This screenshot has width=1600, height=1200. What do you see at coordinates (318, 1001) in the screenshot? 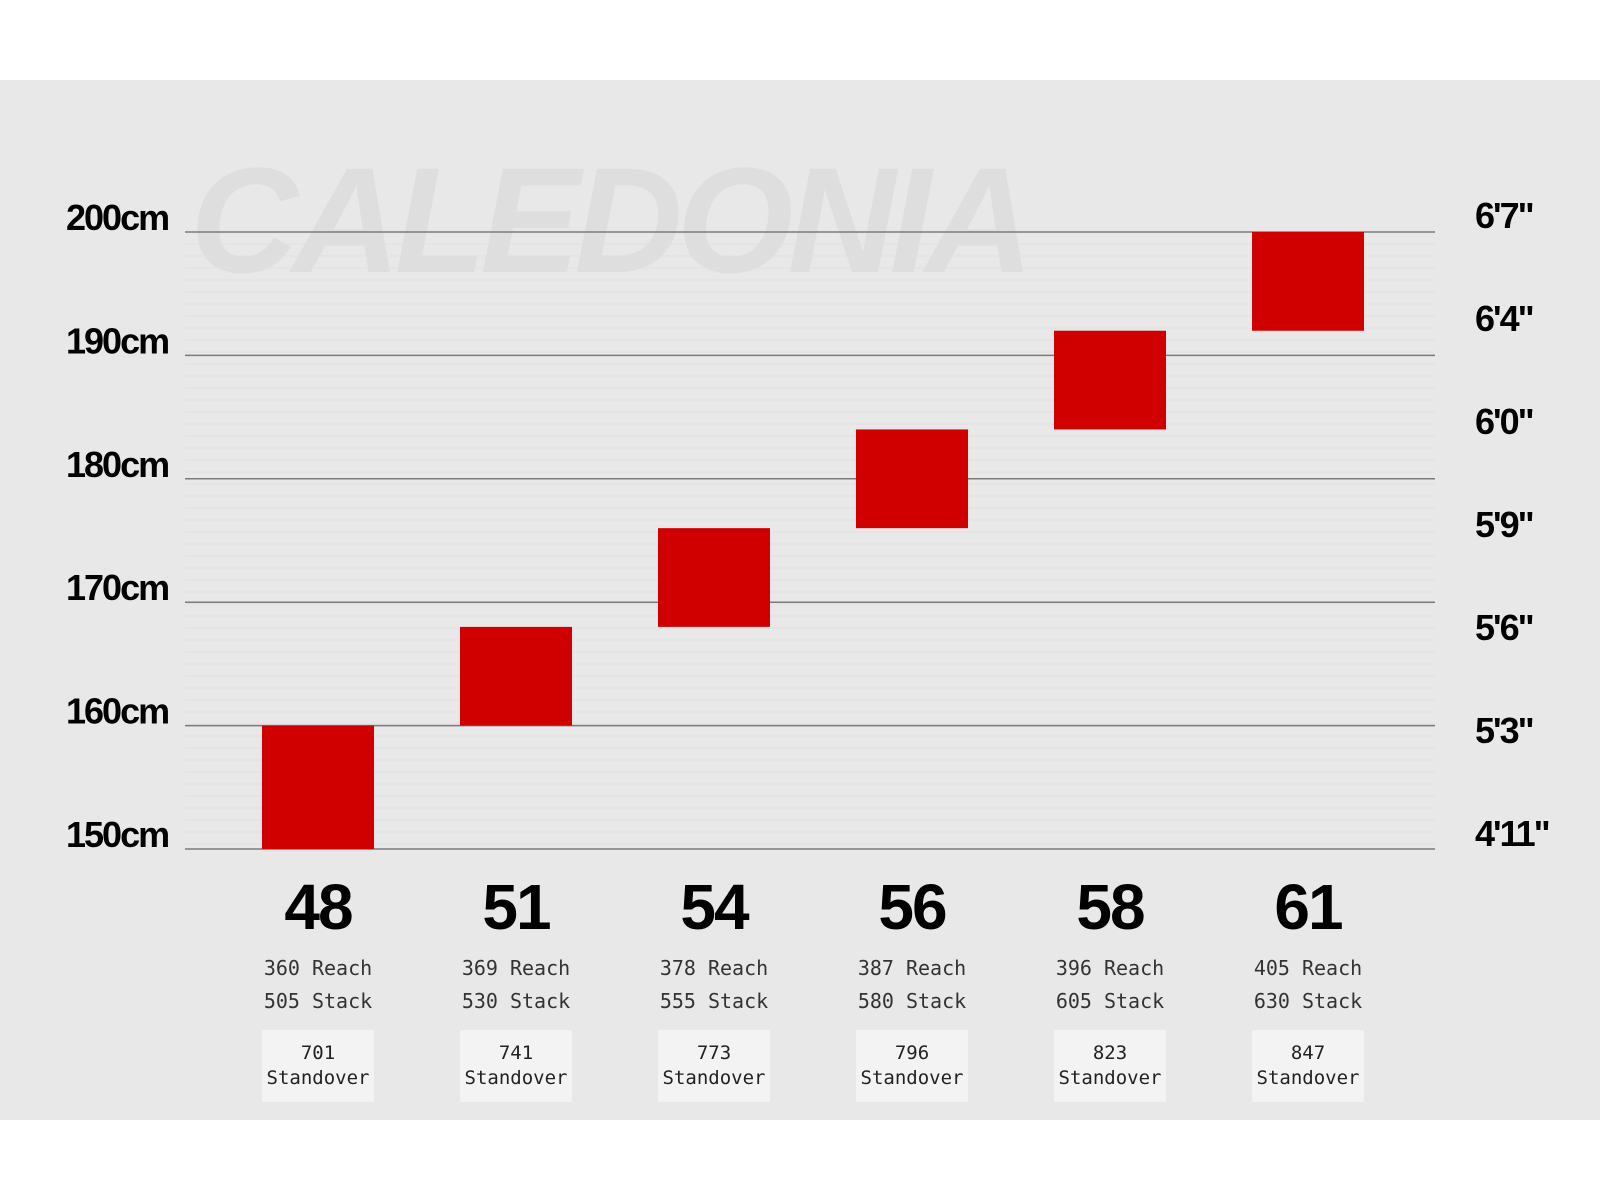
I see `stack-value: 505 Stack` at bounding box center [318, 1001].